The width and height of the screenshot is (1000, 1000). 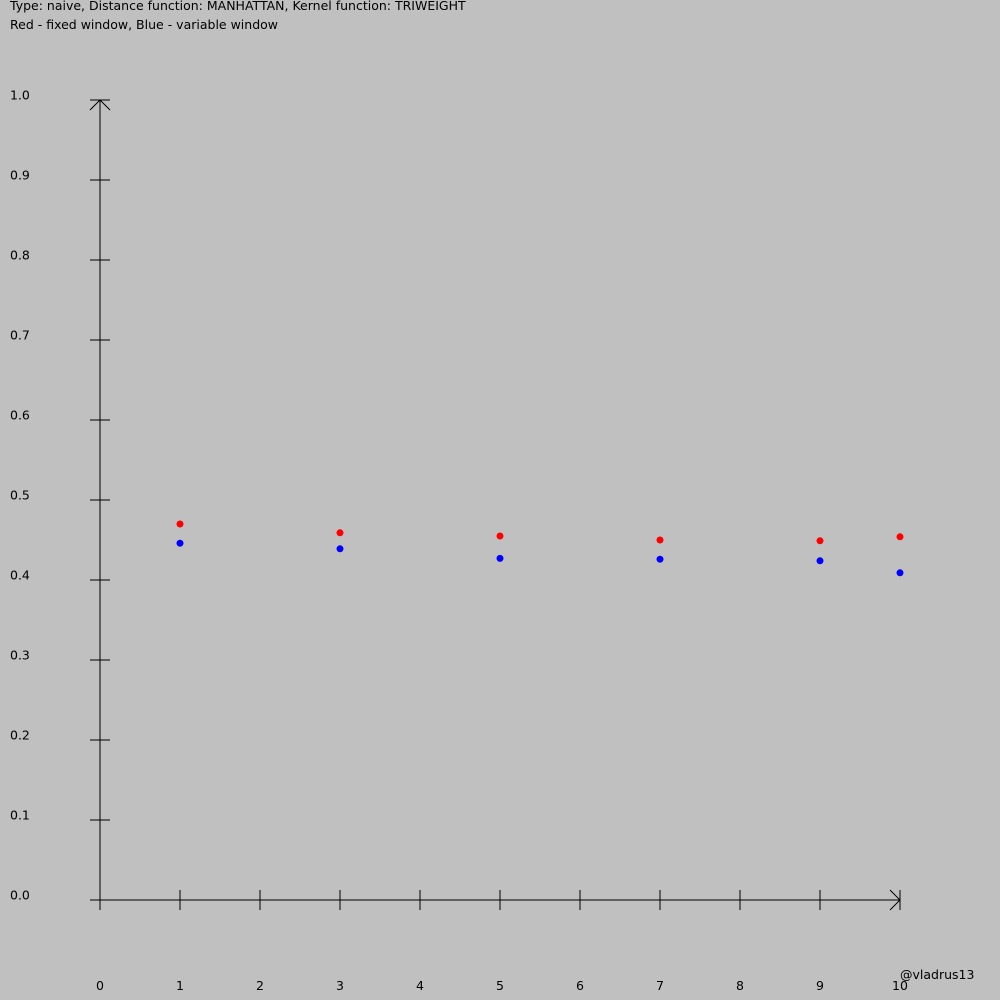 I want to click on x-tick-label: 0, so click(x=100, y=985).